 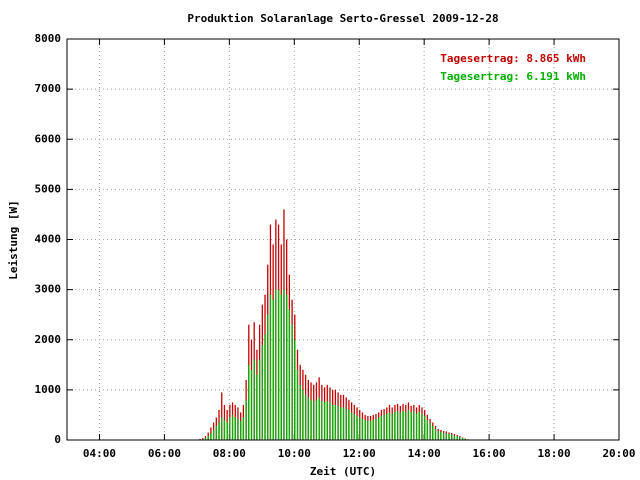 What do you see at coordinates (48, 289) in the screenshot?
I see `y-tick-label: 3000` at bounding box center [48, 289].